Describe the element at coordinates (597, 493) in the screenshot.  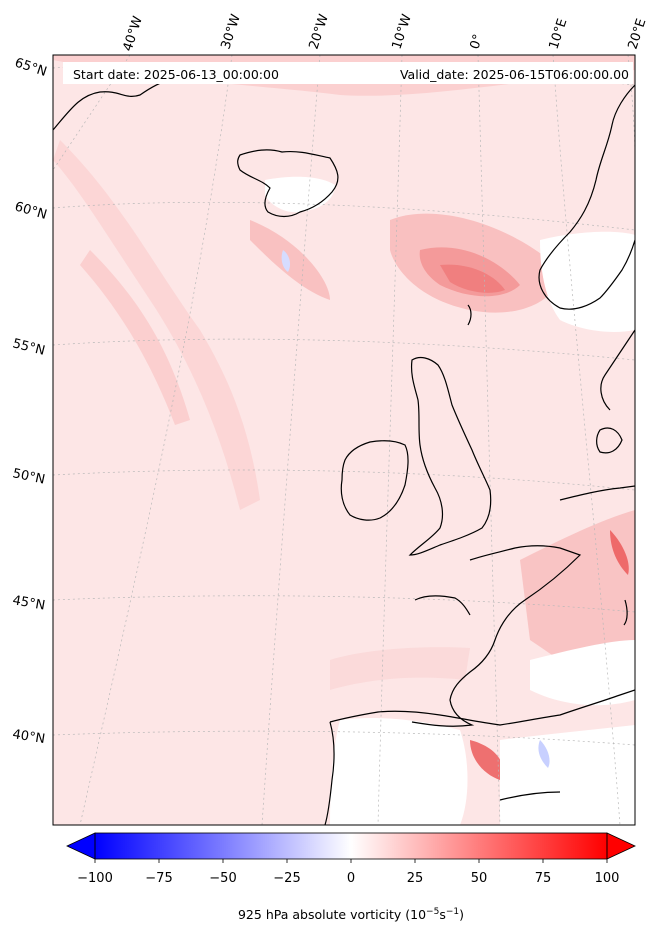
I see `baltic-coast` at that location.